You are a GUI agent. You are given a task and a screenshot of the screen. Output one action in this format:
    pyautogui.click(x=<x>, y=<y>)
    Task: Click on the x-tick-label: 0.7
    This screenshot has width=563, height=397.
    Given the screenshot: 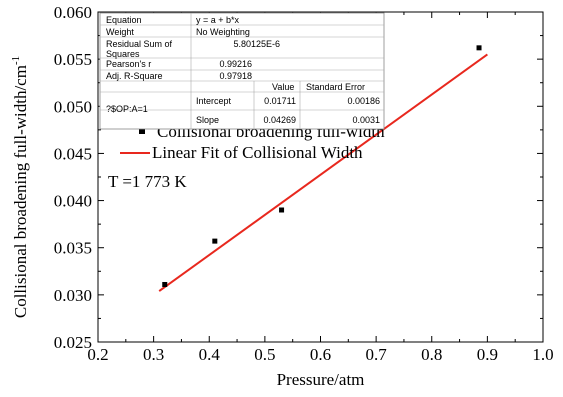 What is the action you would take?
    pyautogui.click(x=377, y=354)
    